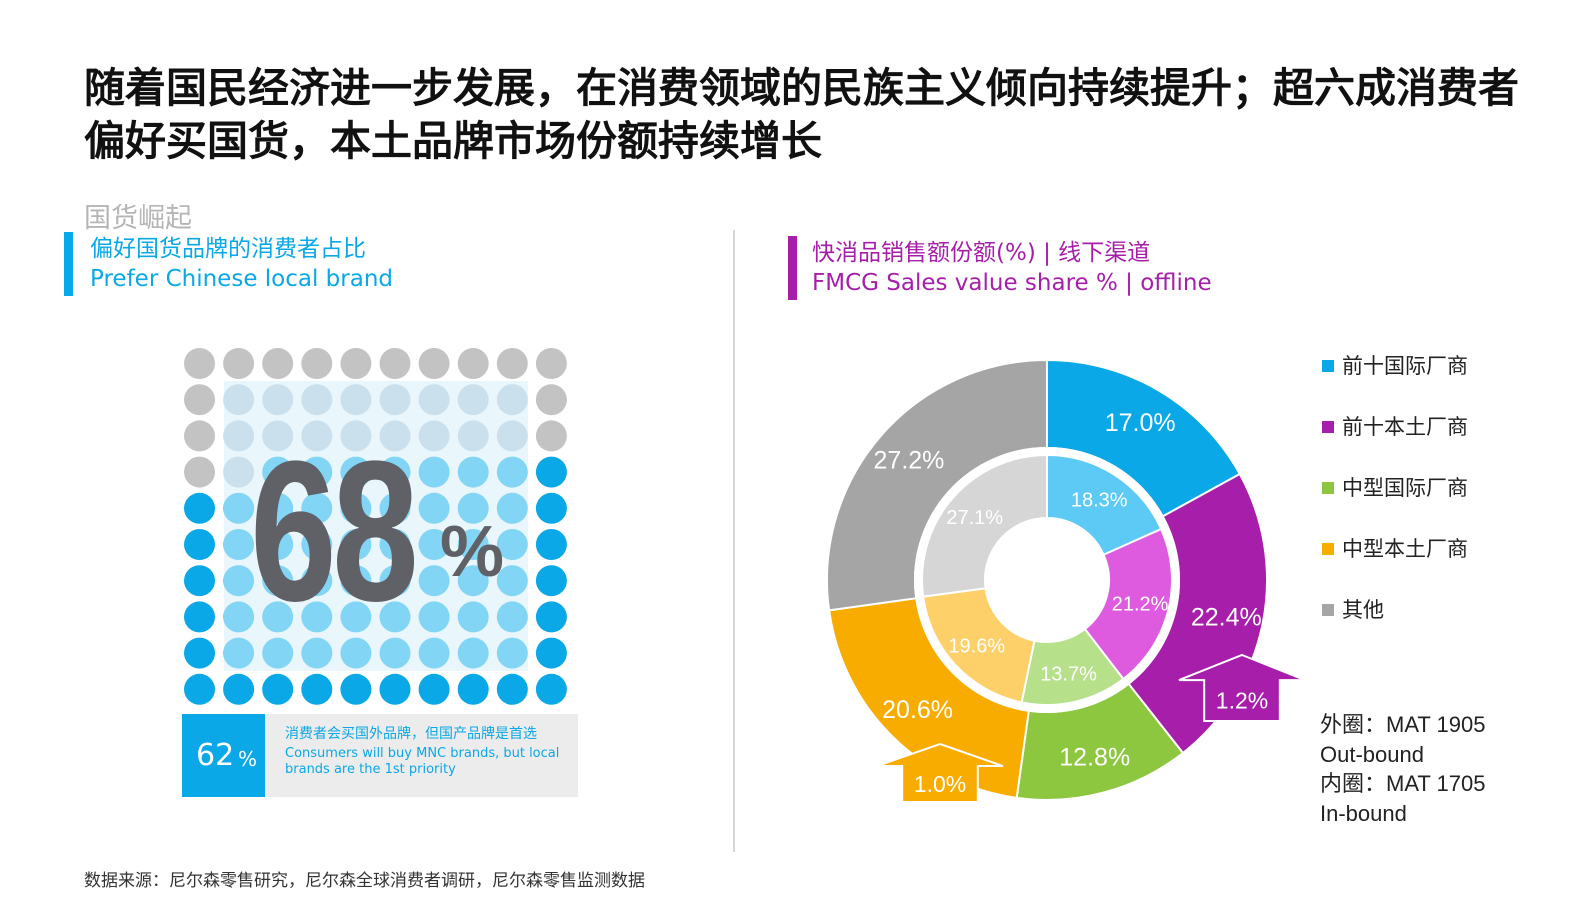 The width and height of the screenshot is (1586, 912). I want to click on right-subtitle-cn: 快消品销售额份额(%) | 线下渠道, so click(981, 253).